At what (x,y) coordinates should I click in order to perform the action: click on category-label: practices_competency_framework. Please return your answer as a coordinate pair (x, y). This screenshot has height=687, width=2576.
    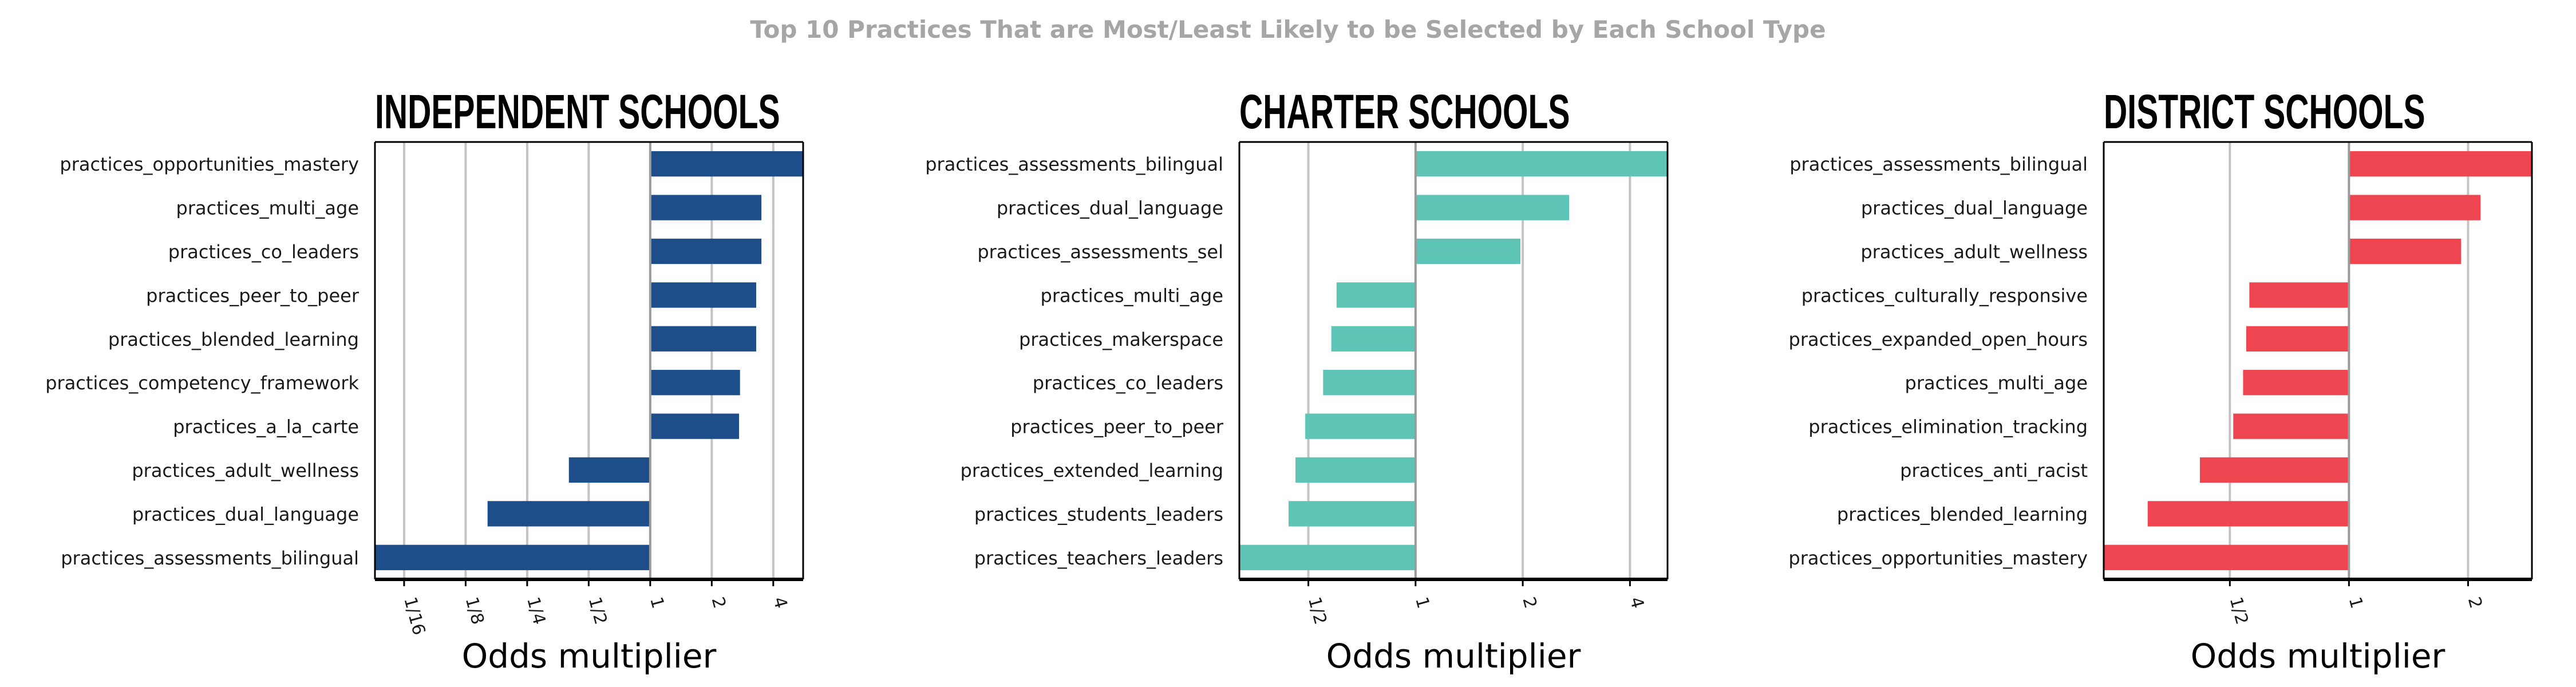
    Looking at the image, I should click on (202, 383).